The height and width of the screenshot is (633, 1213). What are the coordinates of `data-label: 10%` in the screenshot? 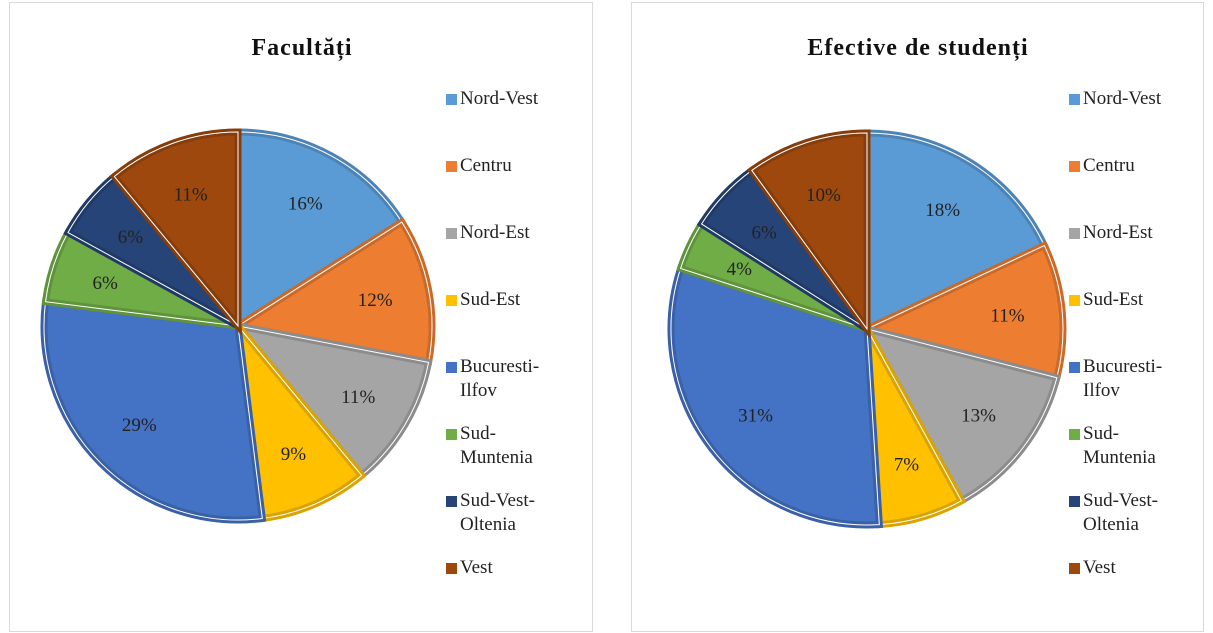 It's located at (823, 195).